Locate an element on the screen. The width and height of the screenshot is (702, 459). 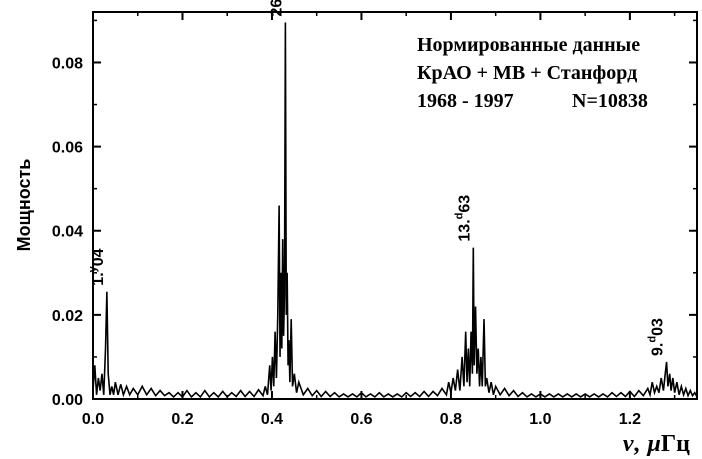
x-tick-label: 1.2 is located at coordinates (630, 419).